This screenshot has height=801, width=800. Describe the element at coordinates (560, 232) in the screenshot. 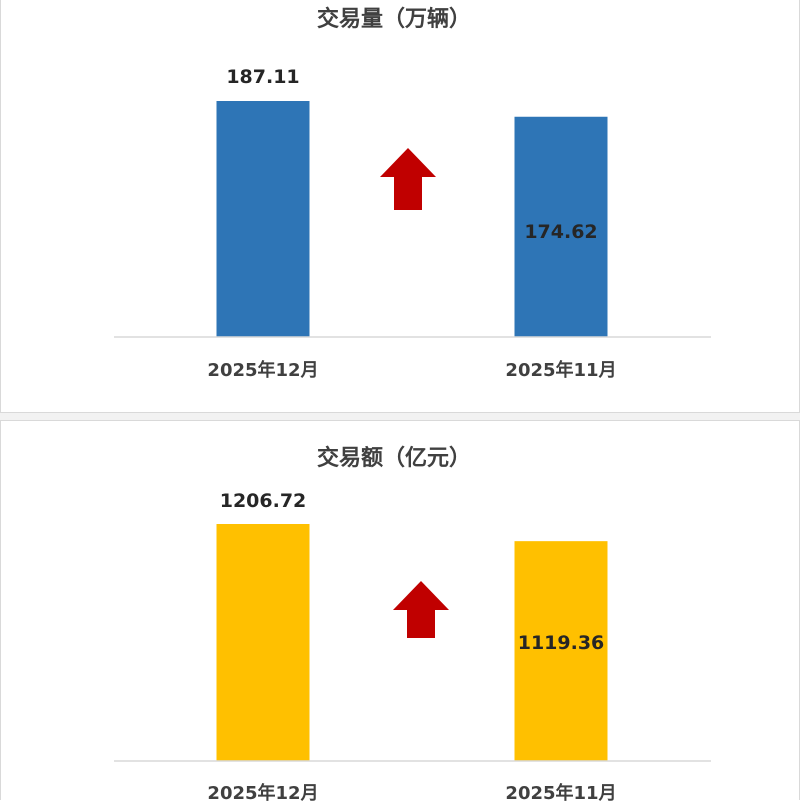

I see `data-label: 174.62` at that location.